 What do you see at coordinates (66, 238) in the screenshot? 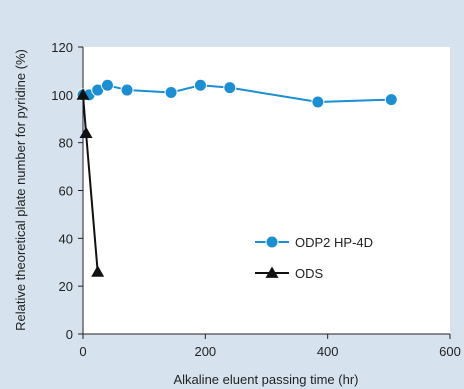
I see `y-tick-label: 40` at bounding box center [66, 238].